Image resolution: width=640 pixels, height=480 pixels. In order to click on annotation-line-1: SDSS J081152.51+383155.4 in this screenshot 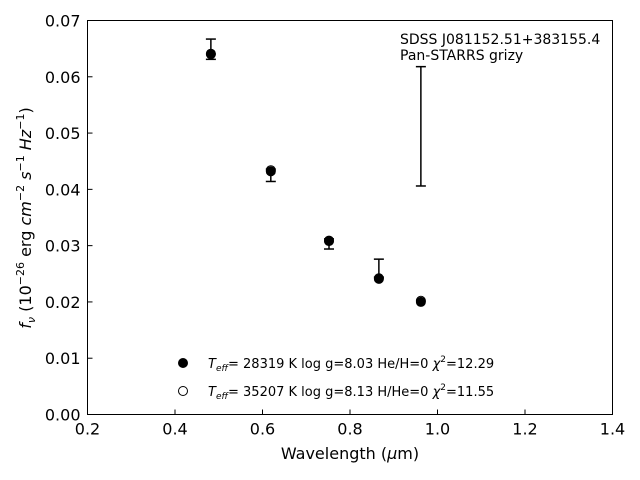, I will do `click(500, 40)`.